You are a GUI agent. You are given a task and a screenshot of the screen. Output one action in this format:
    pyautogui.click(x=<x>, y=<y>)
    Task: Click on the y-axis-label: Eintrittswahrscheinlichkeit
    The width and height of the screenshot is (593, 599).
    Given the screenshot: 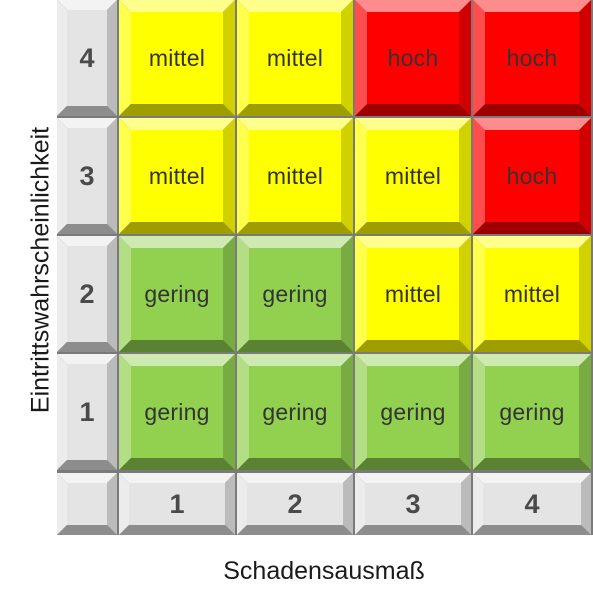 What is the action you would take?
    pyautogui.click(x=40, y=270)
    